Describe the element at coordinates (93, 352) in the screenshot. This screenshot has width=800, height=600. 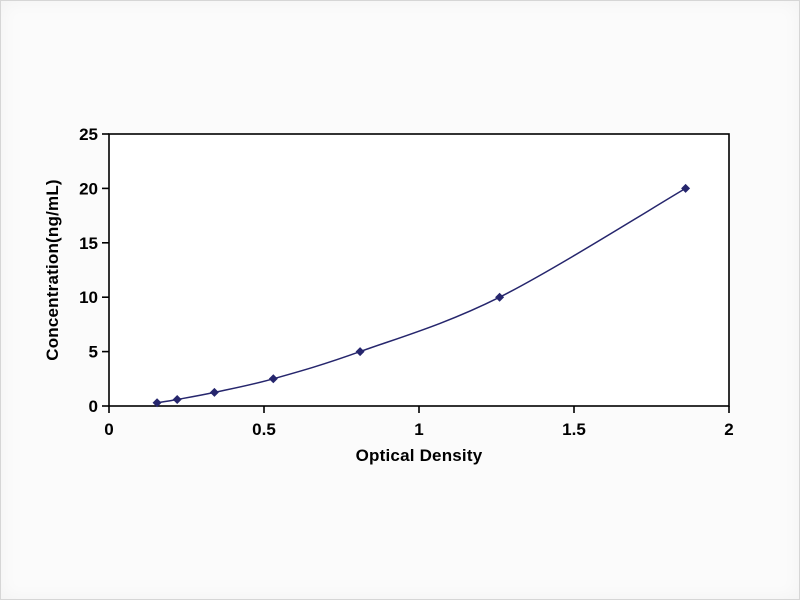
I see `y-tick-label: 5` at that location.